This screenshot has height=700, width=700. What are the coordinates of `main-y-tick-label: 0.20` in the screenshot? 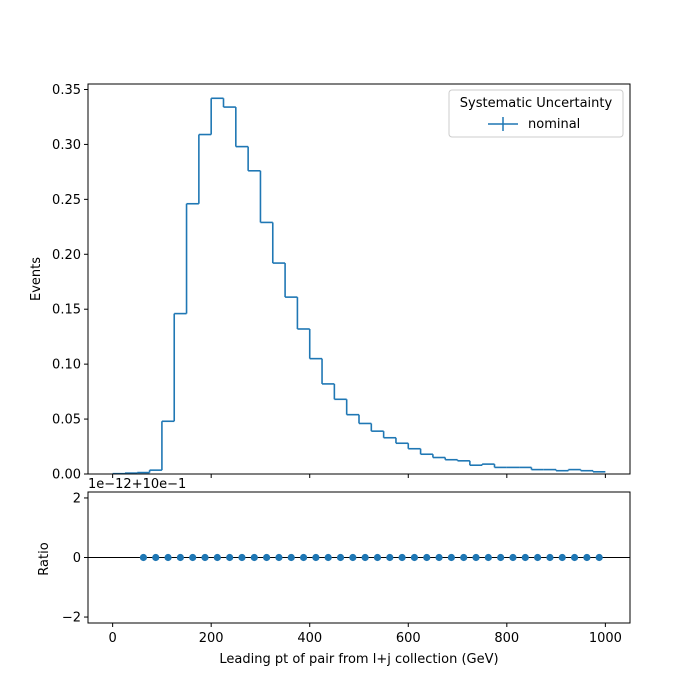 It's located at (66, 255).